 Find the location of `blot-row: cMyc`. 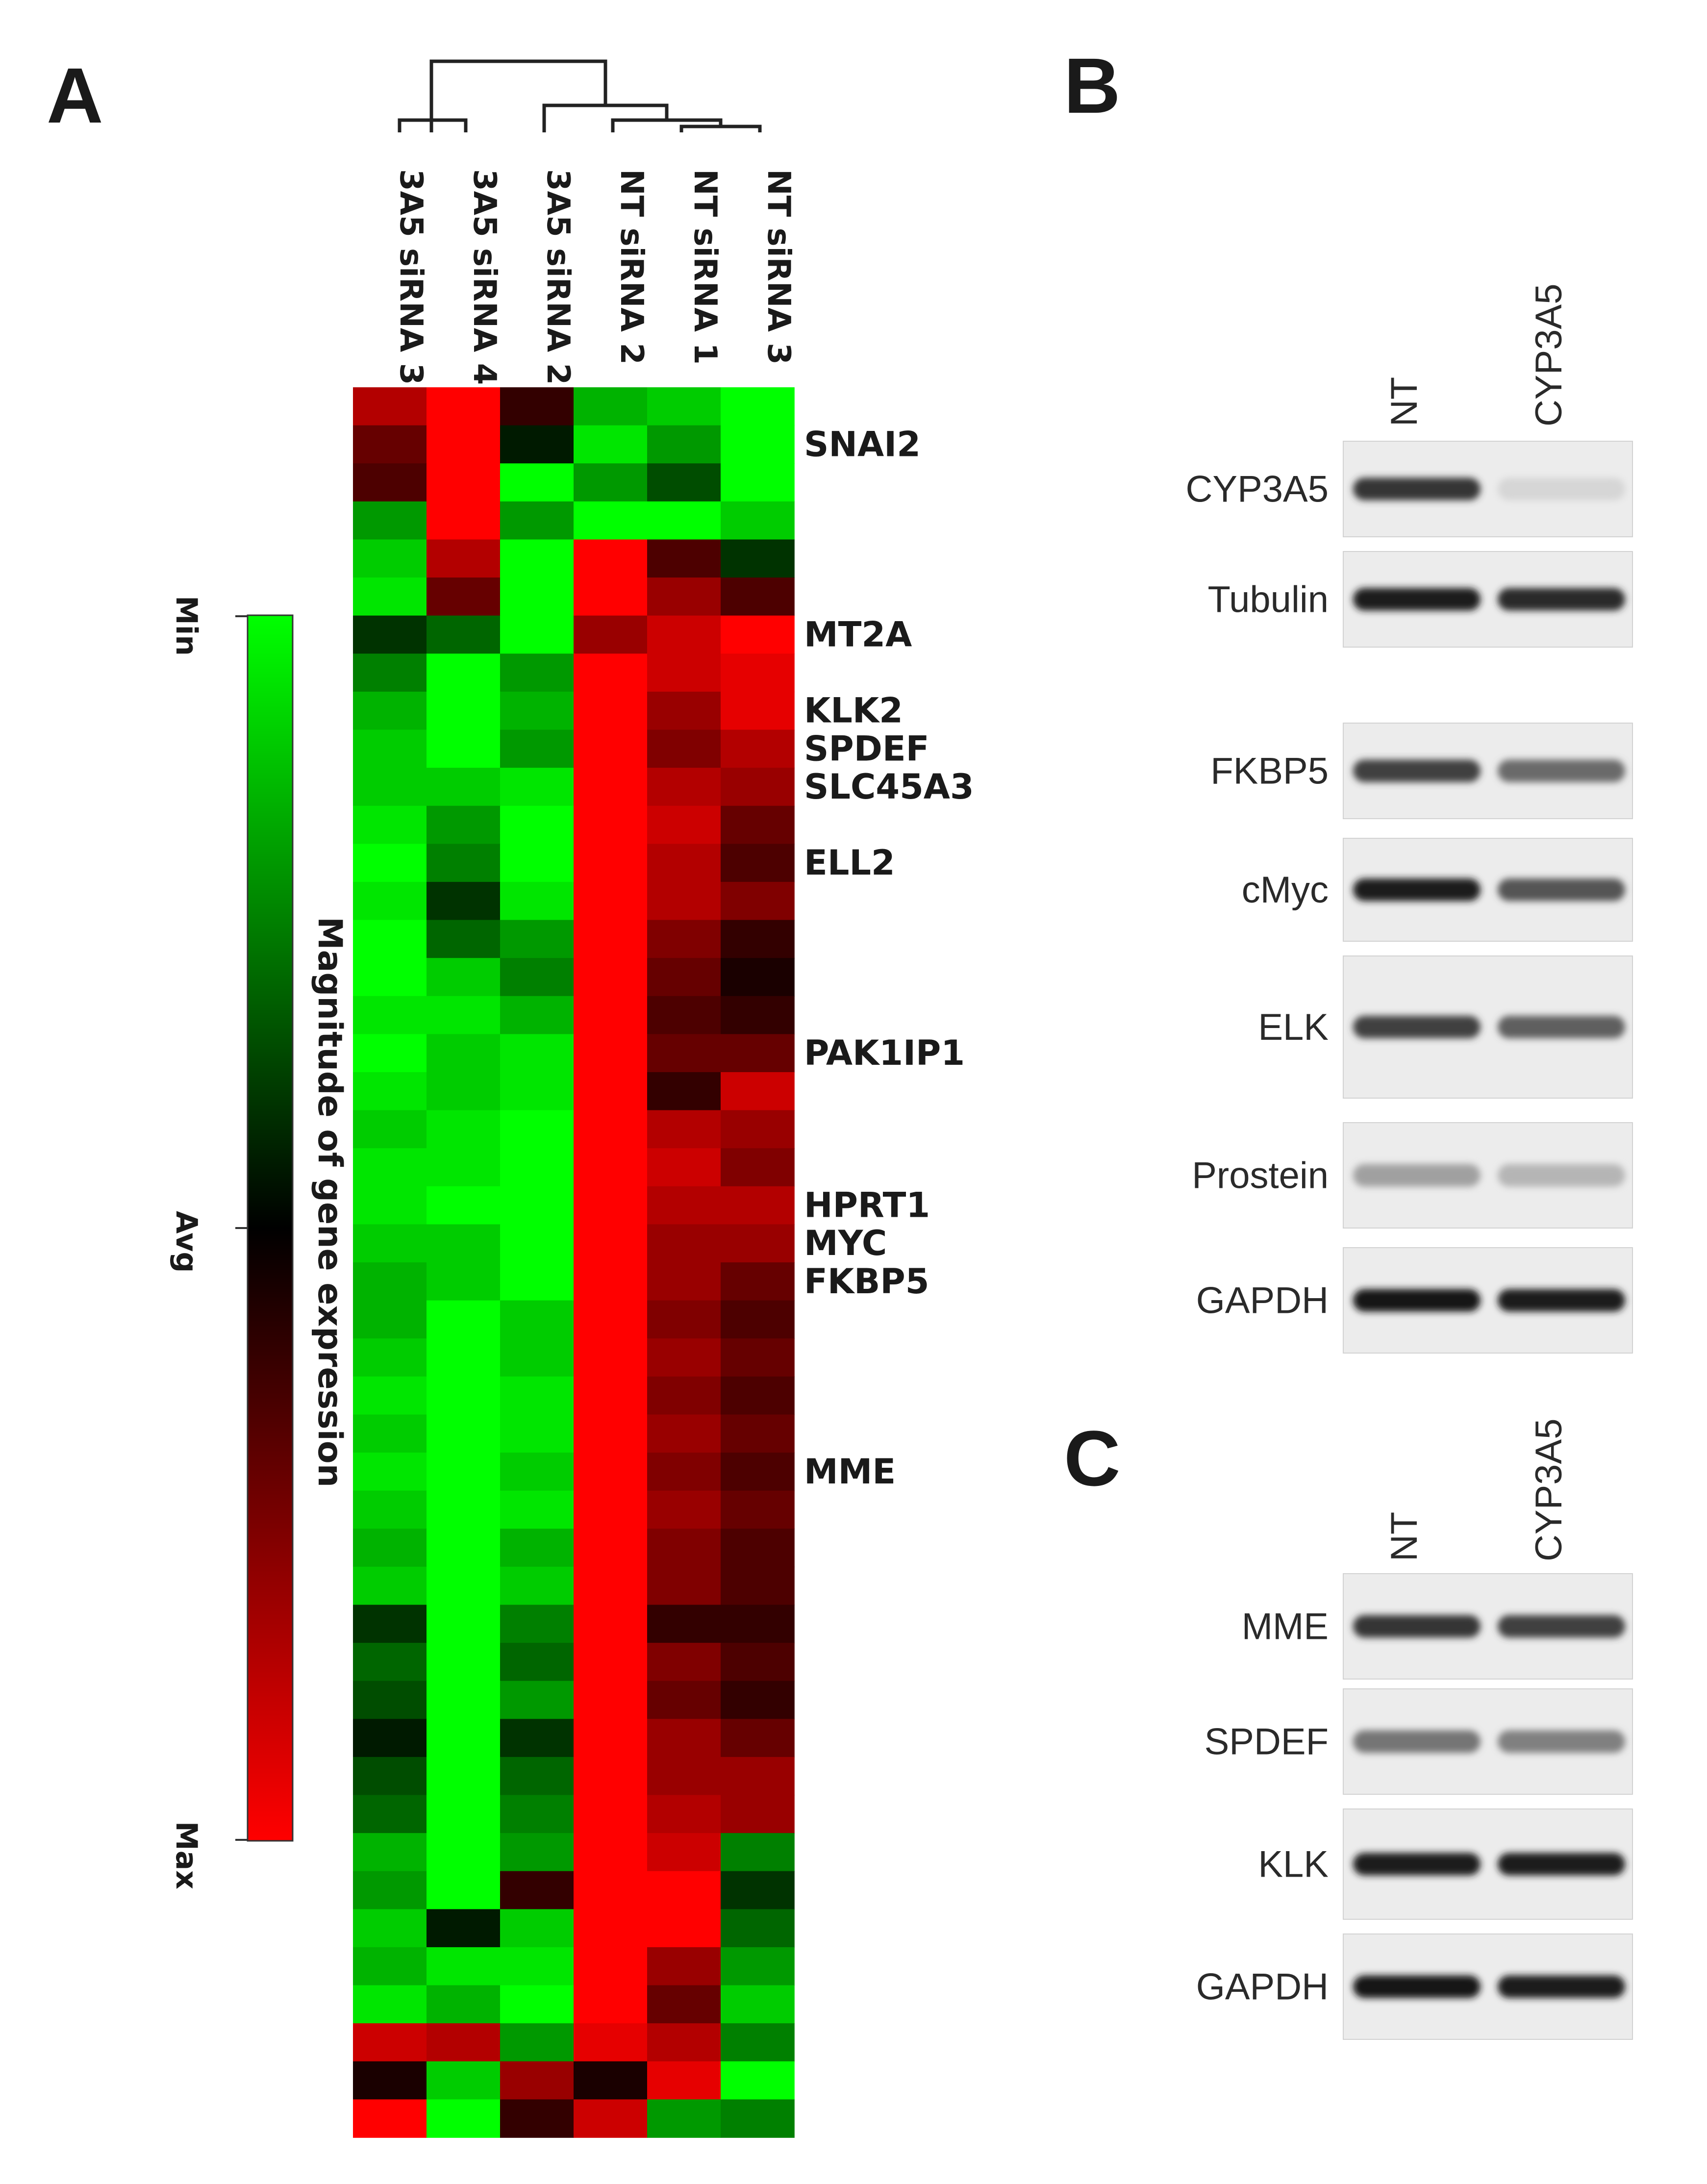

blot-row: cMyc is located at coordinates (1437, 890).